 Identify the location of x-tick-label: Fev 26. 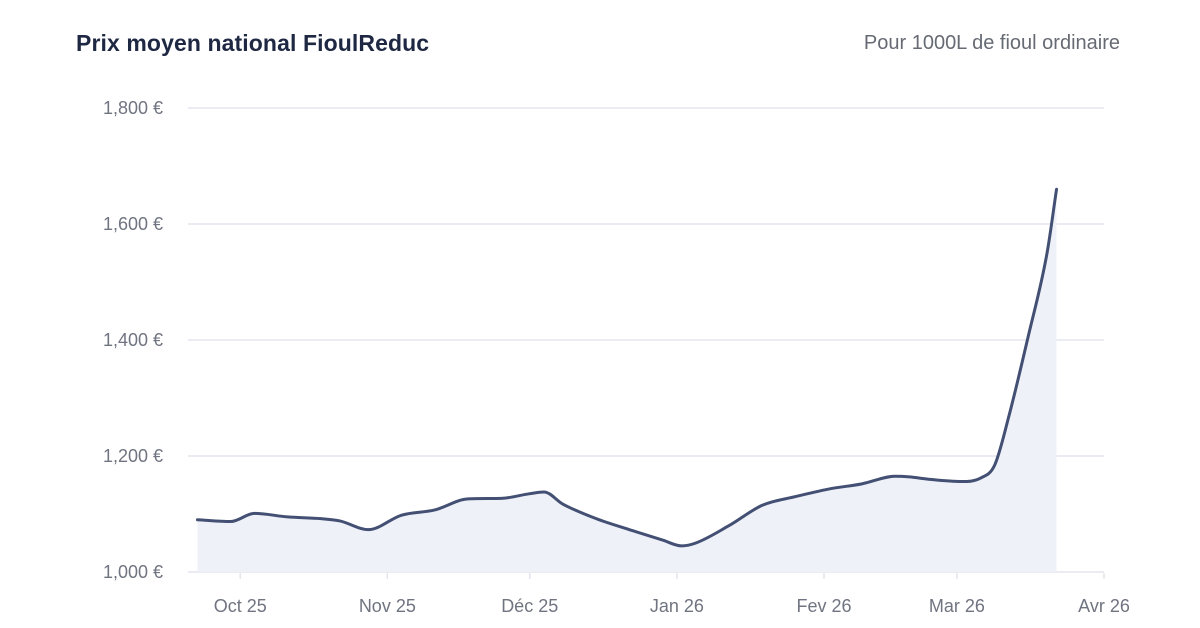
(823, 606).